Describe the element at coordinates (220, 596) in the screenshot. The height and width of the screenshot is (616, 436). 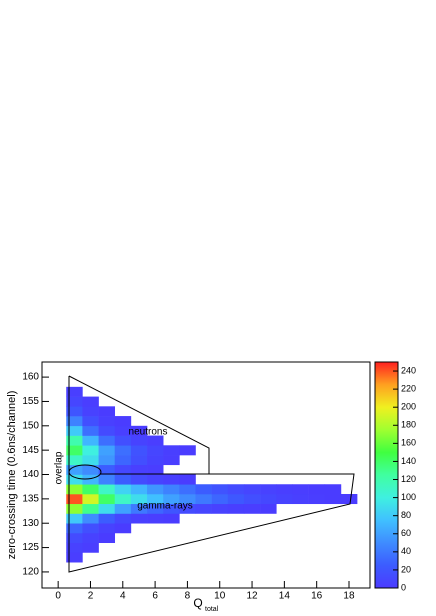
I see `x-tick-label: 10` at that location.